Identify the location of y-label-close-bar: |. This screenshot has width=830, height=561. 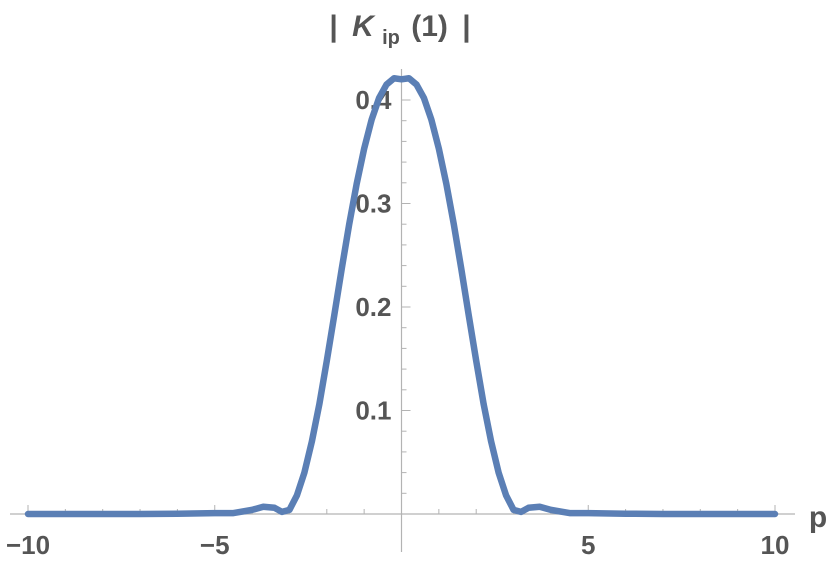
(466, 26).